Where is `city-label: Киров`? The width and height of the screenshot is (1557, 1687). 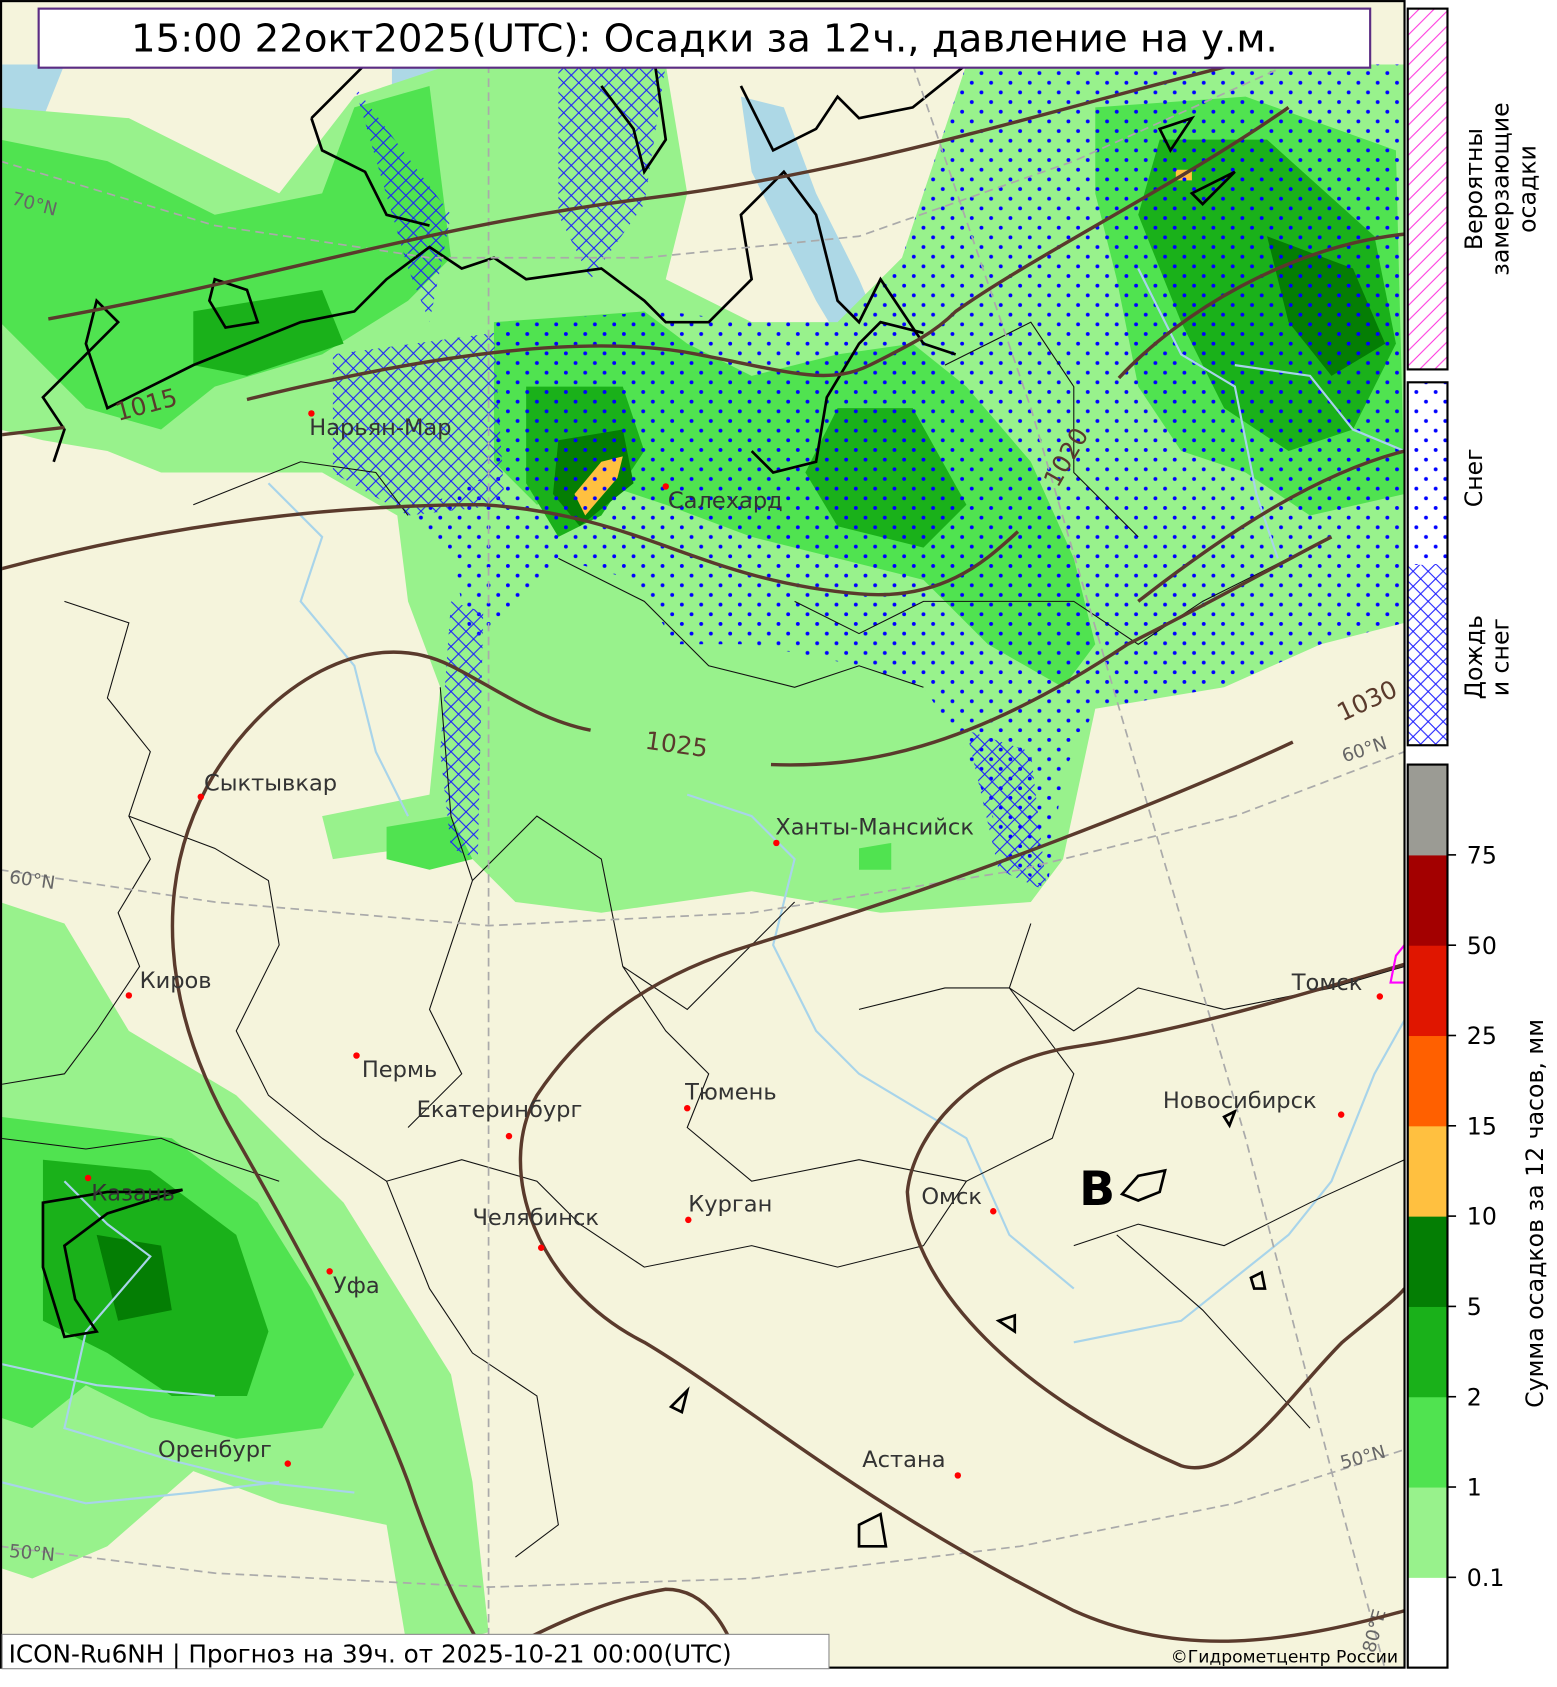 city-label: Киров is located at coordinates (176, 981).